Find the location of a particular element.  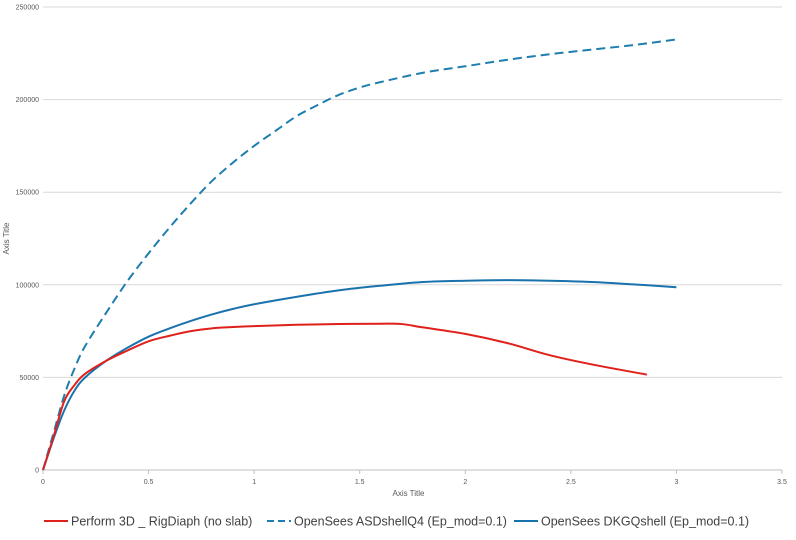

y-tick-label: 200000 is located at coordinates (27, 100).